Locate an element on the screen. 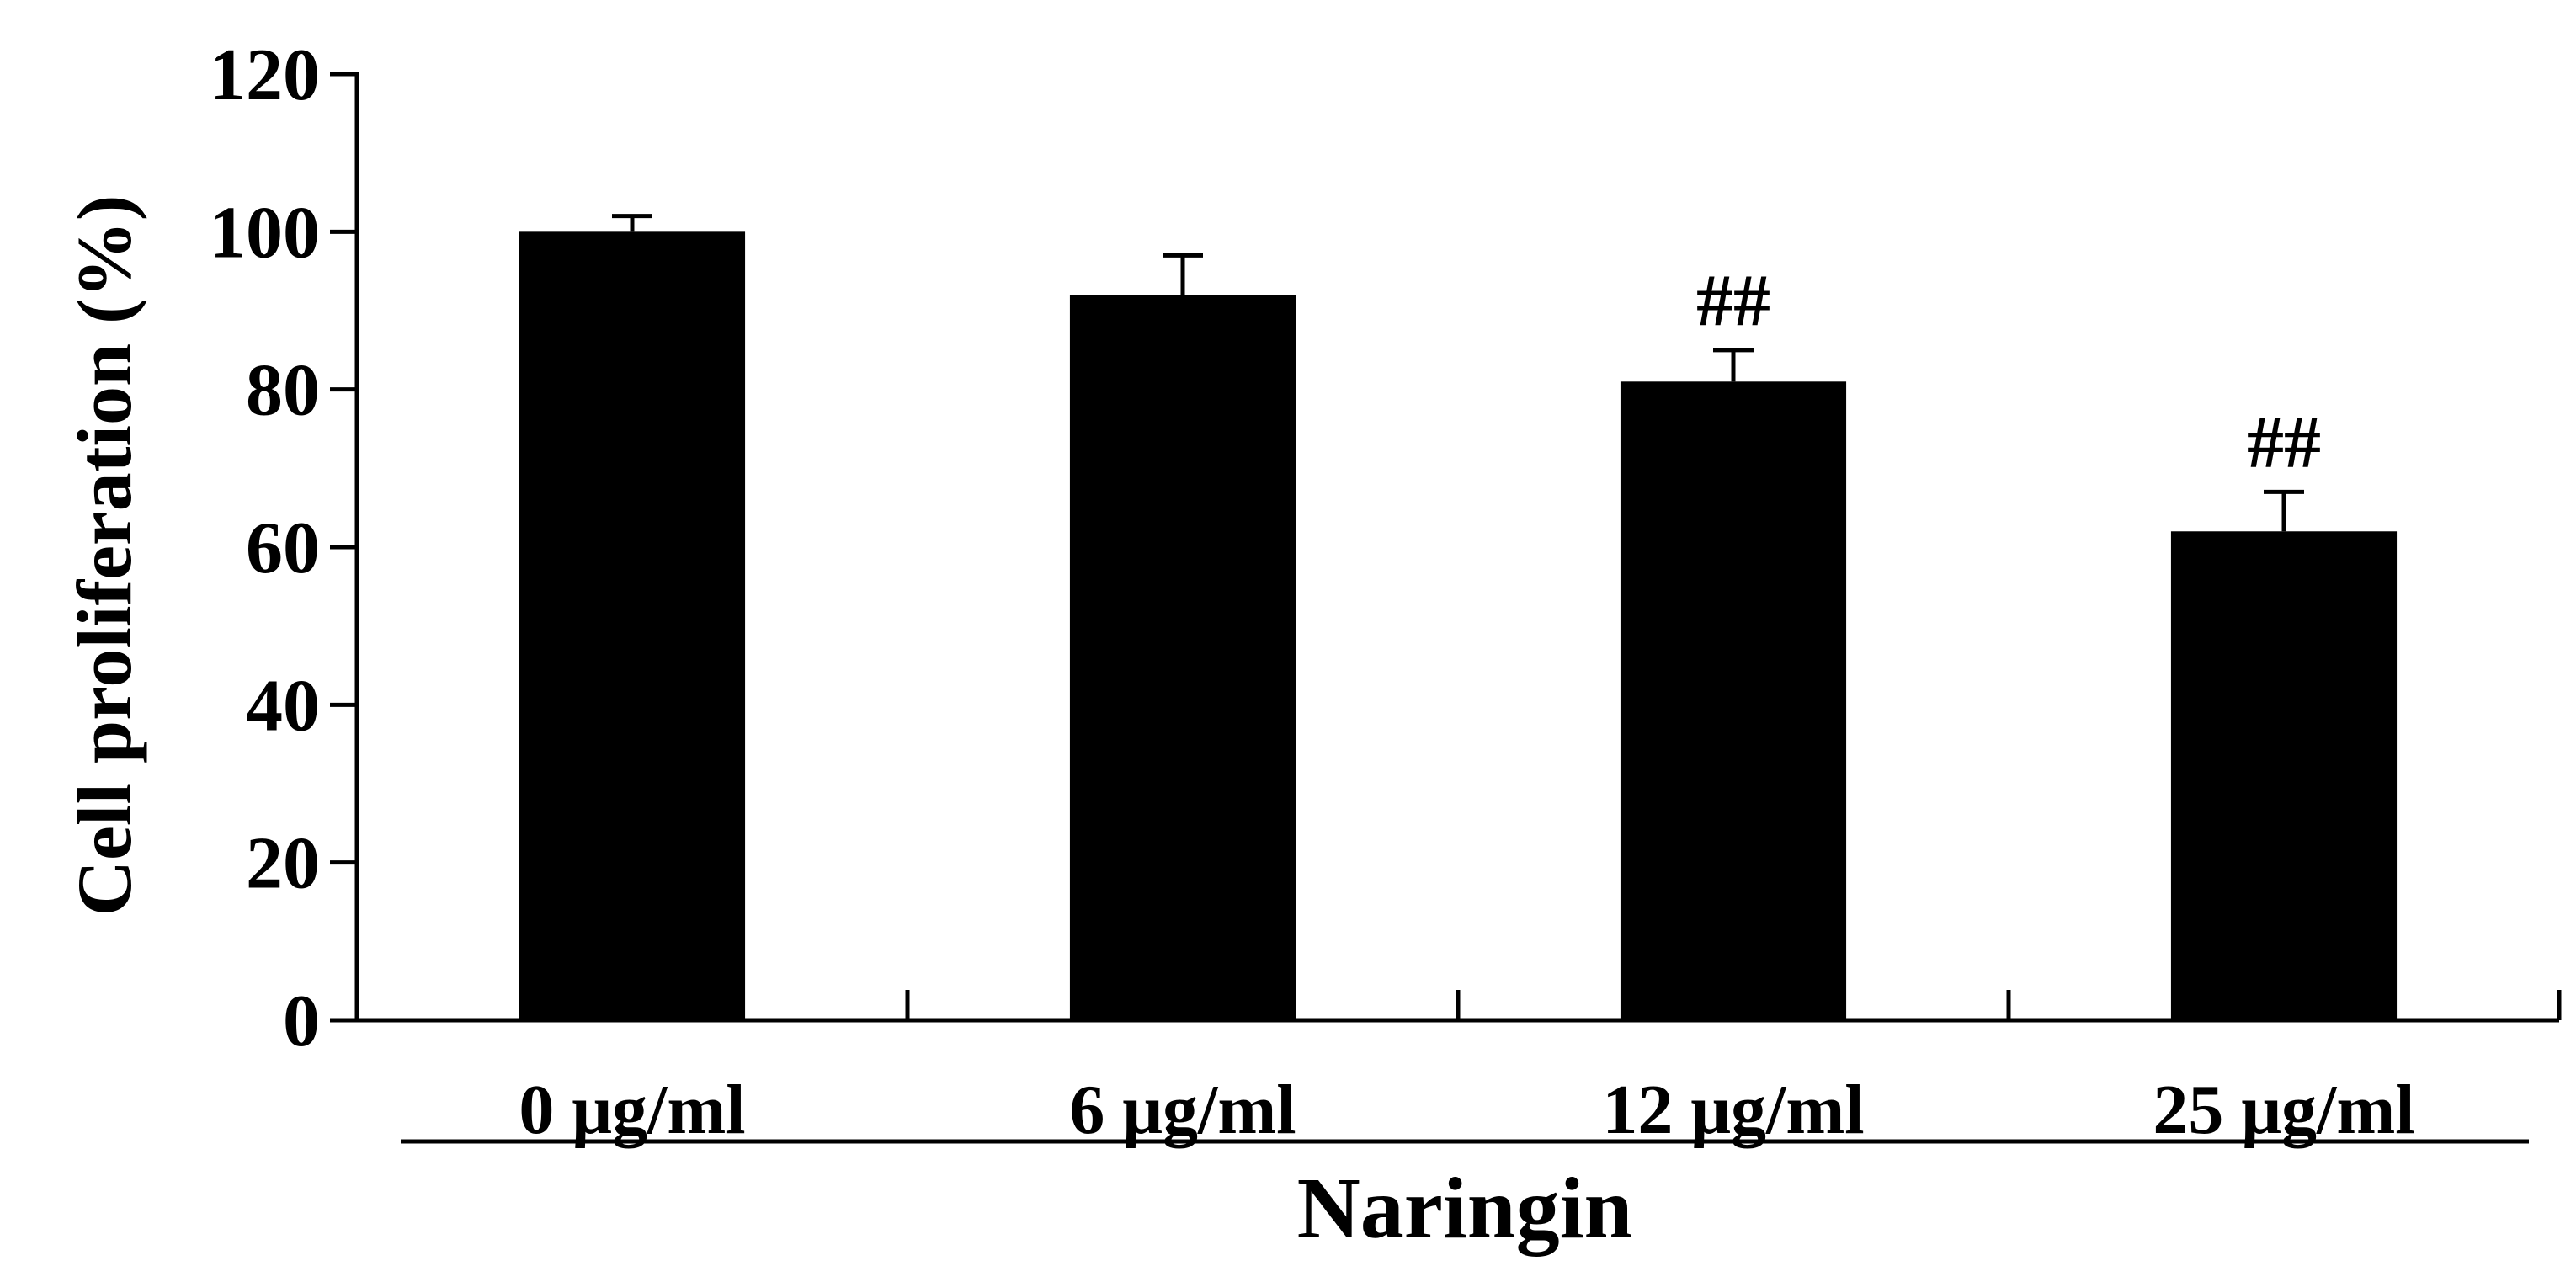 The height and width of the screenshot is (1282, 2576). x-tick-label: 12 μg/ml is located at coordinates (1733, 1110).